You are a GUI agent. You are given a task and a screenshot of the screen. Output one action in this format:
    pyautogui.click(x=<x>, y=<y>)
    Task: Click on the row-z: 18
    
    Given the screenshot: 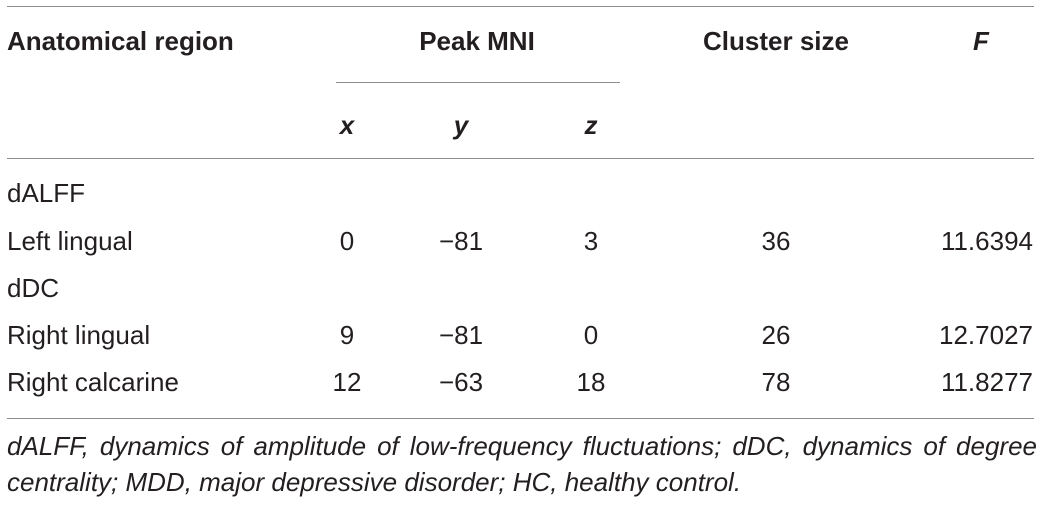 What is the action you would take?
    pyautogui.click(x=591, y=382)
    